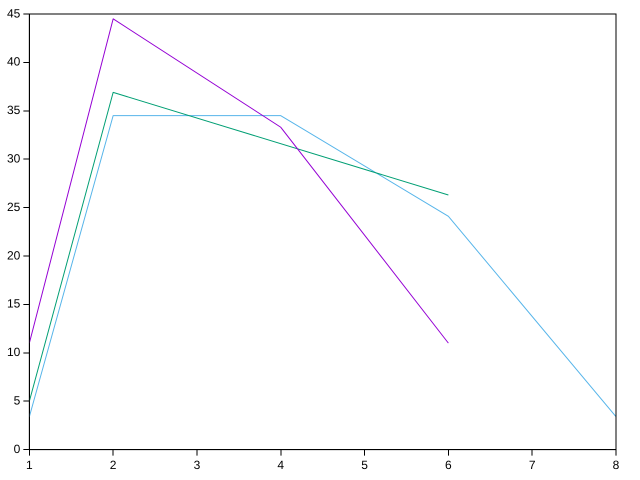 The height and width of the screenshot is (480, 640). I want to click on x-tick-label: 3, so click(197, 465).